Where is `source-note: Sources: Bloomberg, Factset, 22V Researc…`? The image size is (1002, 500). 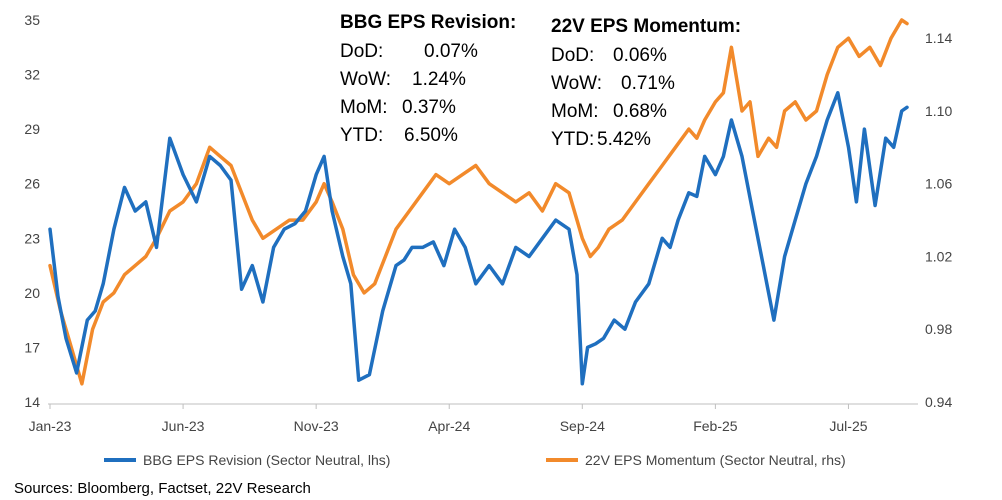 source-note: Sources: Bloomberg, Factset, 22V Researc… is located at coordinates (162, 488).